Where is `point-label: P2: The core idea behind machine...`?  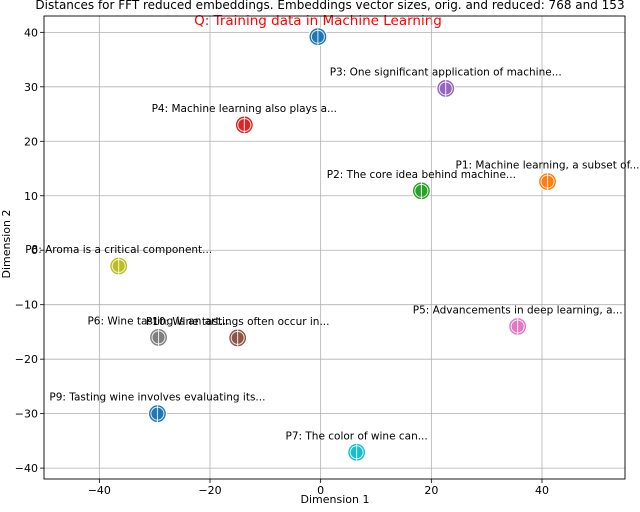 point-label: P2: The core idea behind machine... is located at coordinates (421, 175).